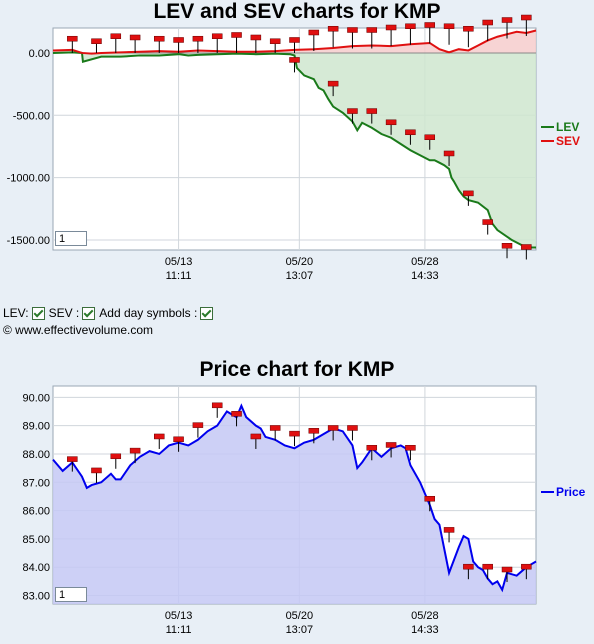  I want to click on chart-controls: LEV: SEV : Add day symbols :, so click(110, 313).